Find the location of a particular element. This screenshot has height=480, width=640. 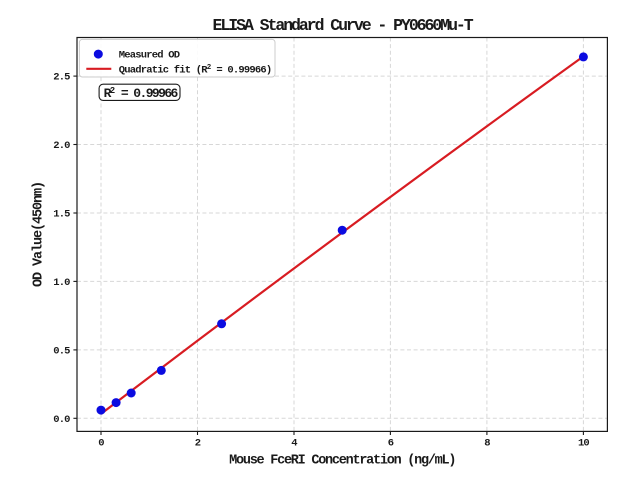

svg-text:Mouse FceRI Concentration (ng/: Mouse FceRI Concentration (ng/mL) is located at coordinates (342, 461).